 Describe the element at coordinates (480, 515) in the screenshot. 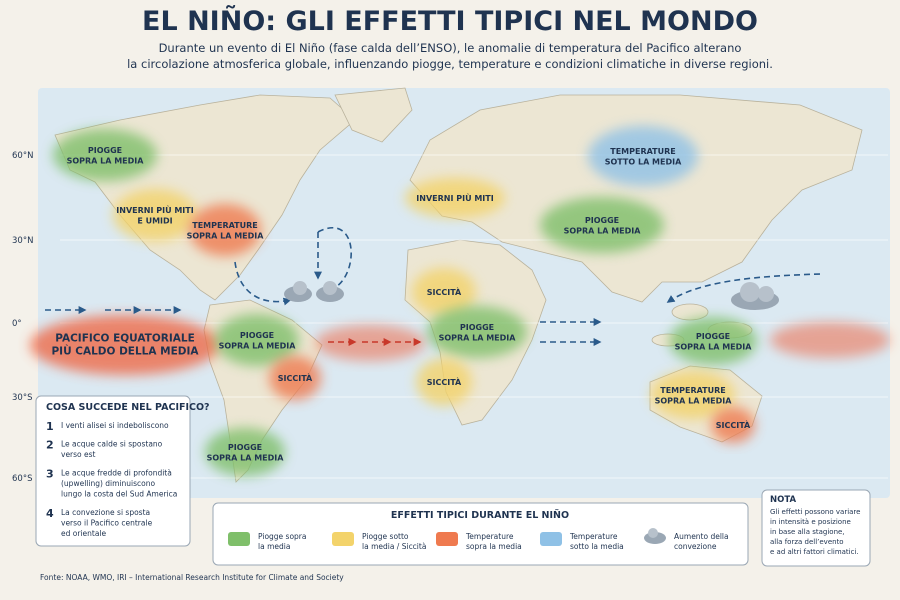

I see `legend-title: EFFETTI TIPICI DURANTE EL NIÑO` at that location.